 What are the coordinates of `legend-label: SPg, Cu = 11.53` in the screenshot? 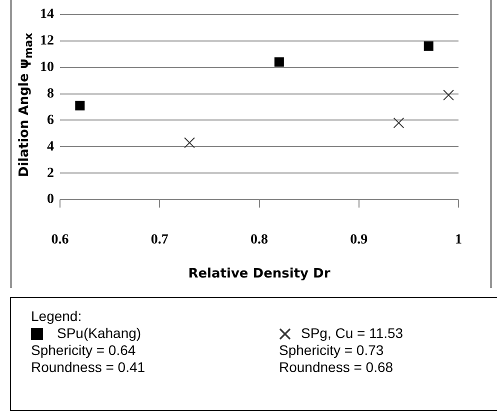 It's located at (352, 333).